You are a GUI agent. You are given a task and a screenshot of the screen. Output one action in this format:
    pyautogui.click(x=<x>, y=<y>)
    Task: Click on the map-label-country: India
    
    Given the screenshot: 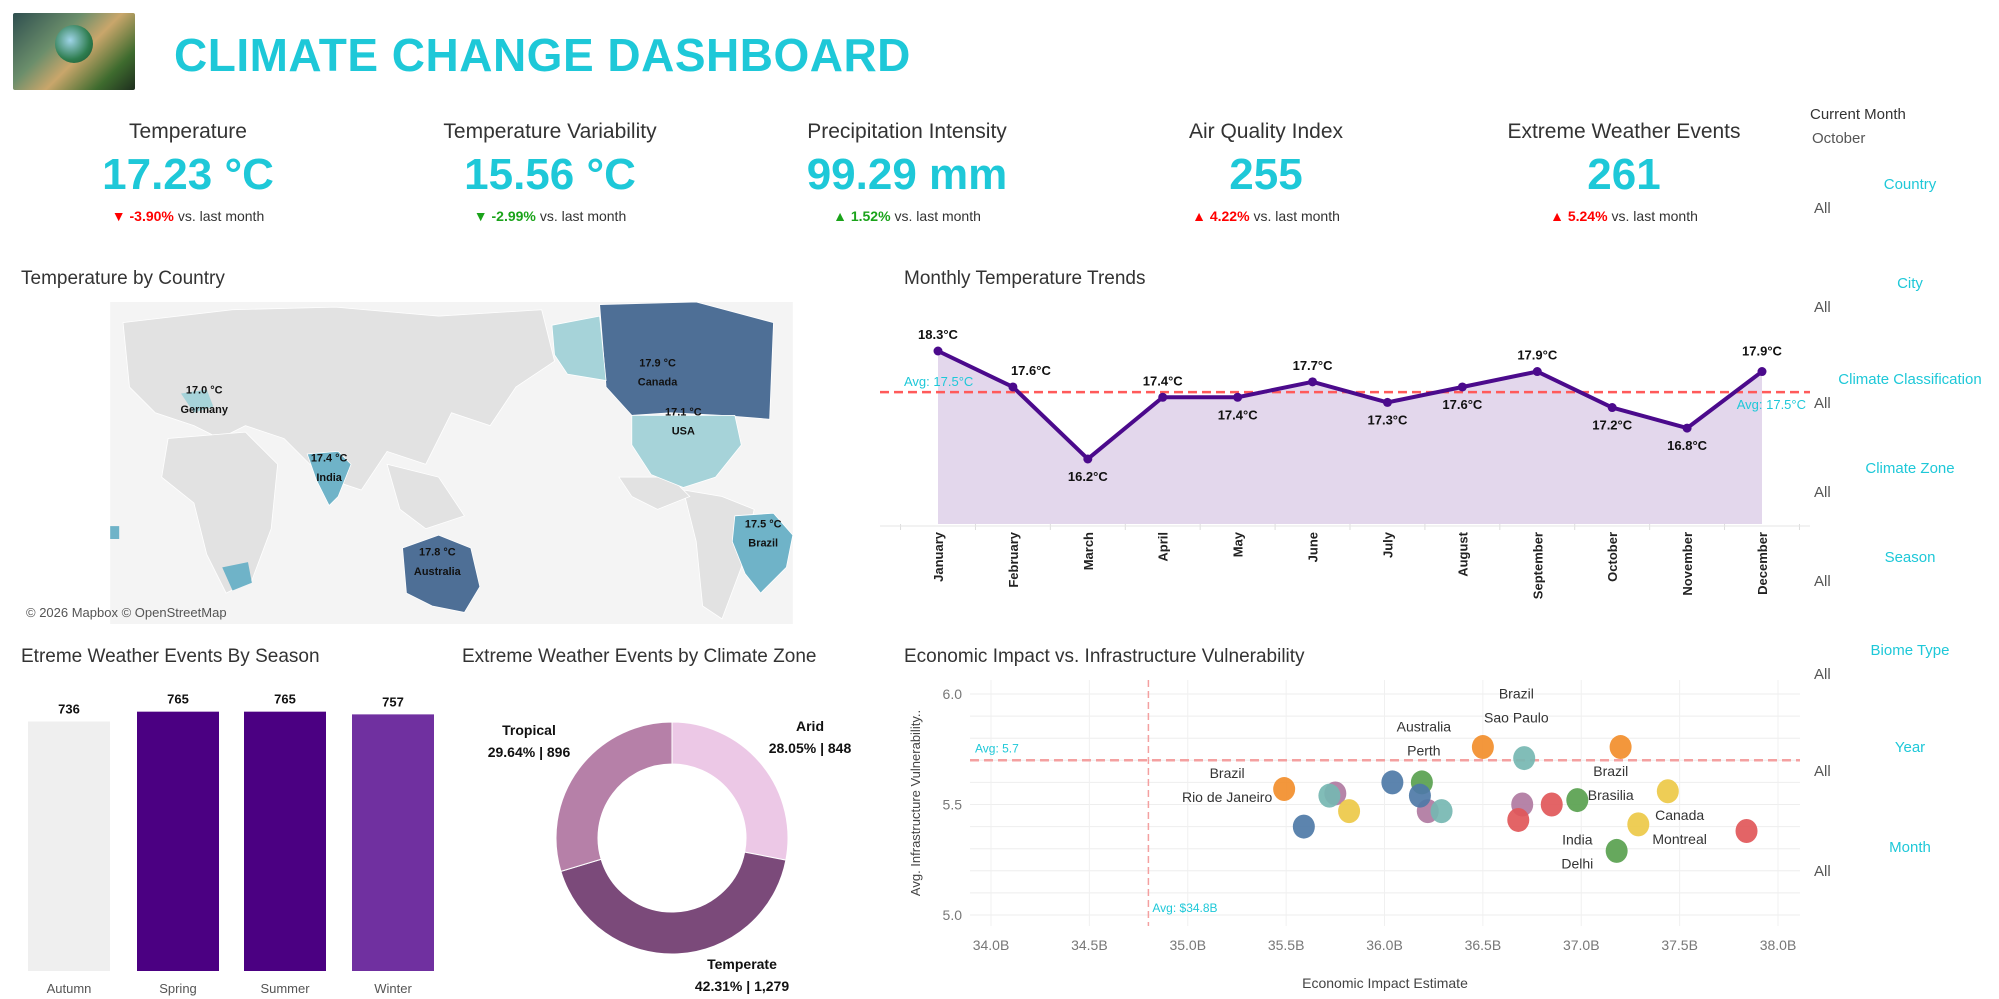 What is the action you would take?
    pyautogui.click(x=329, y=478)
    